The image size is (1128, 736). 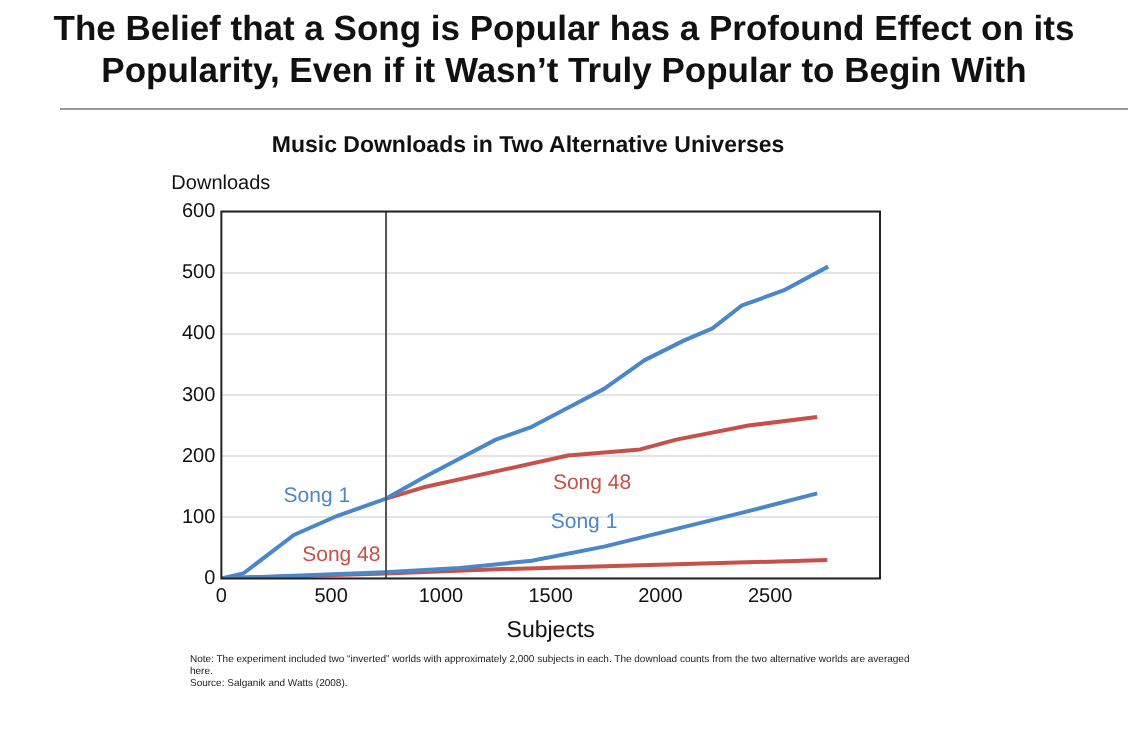 I want to click on y-tick-label: 200, so click(x=199, y=456).